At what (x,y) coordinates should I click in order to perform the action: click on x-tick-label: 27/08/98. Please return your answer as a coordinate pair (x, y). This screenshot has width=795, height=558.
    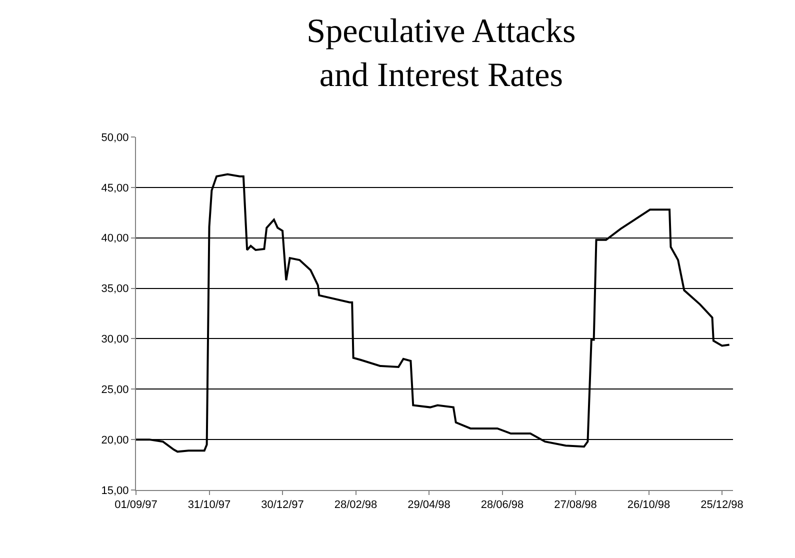
    Looking at the image, I should click on (575, 505).